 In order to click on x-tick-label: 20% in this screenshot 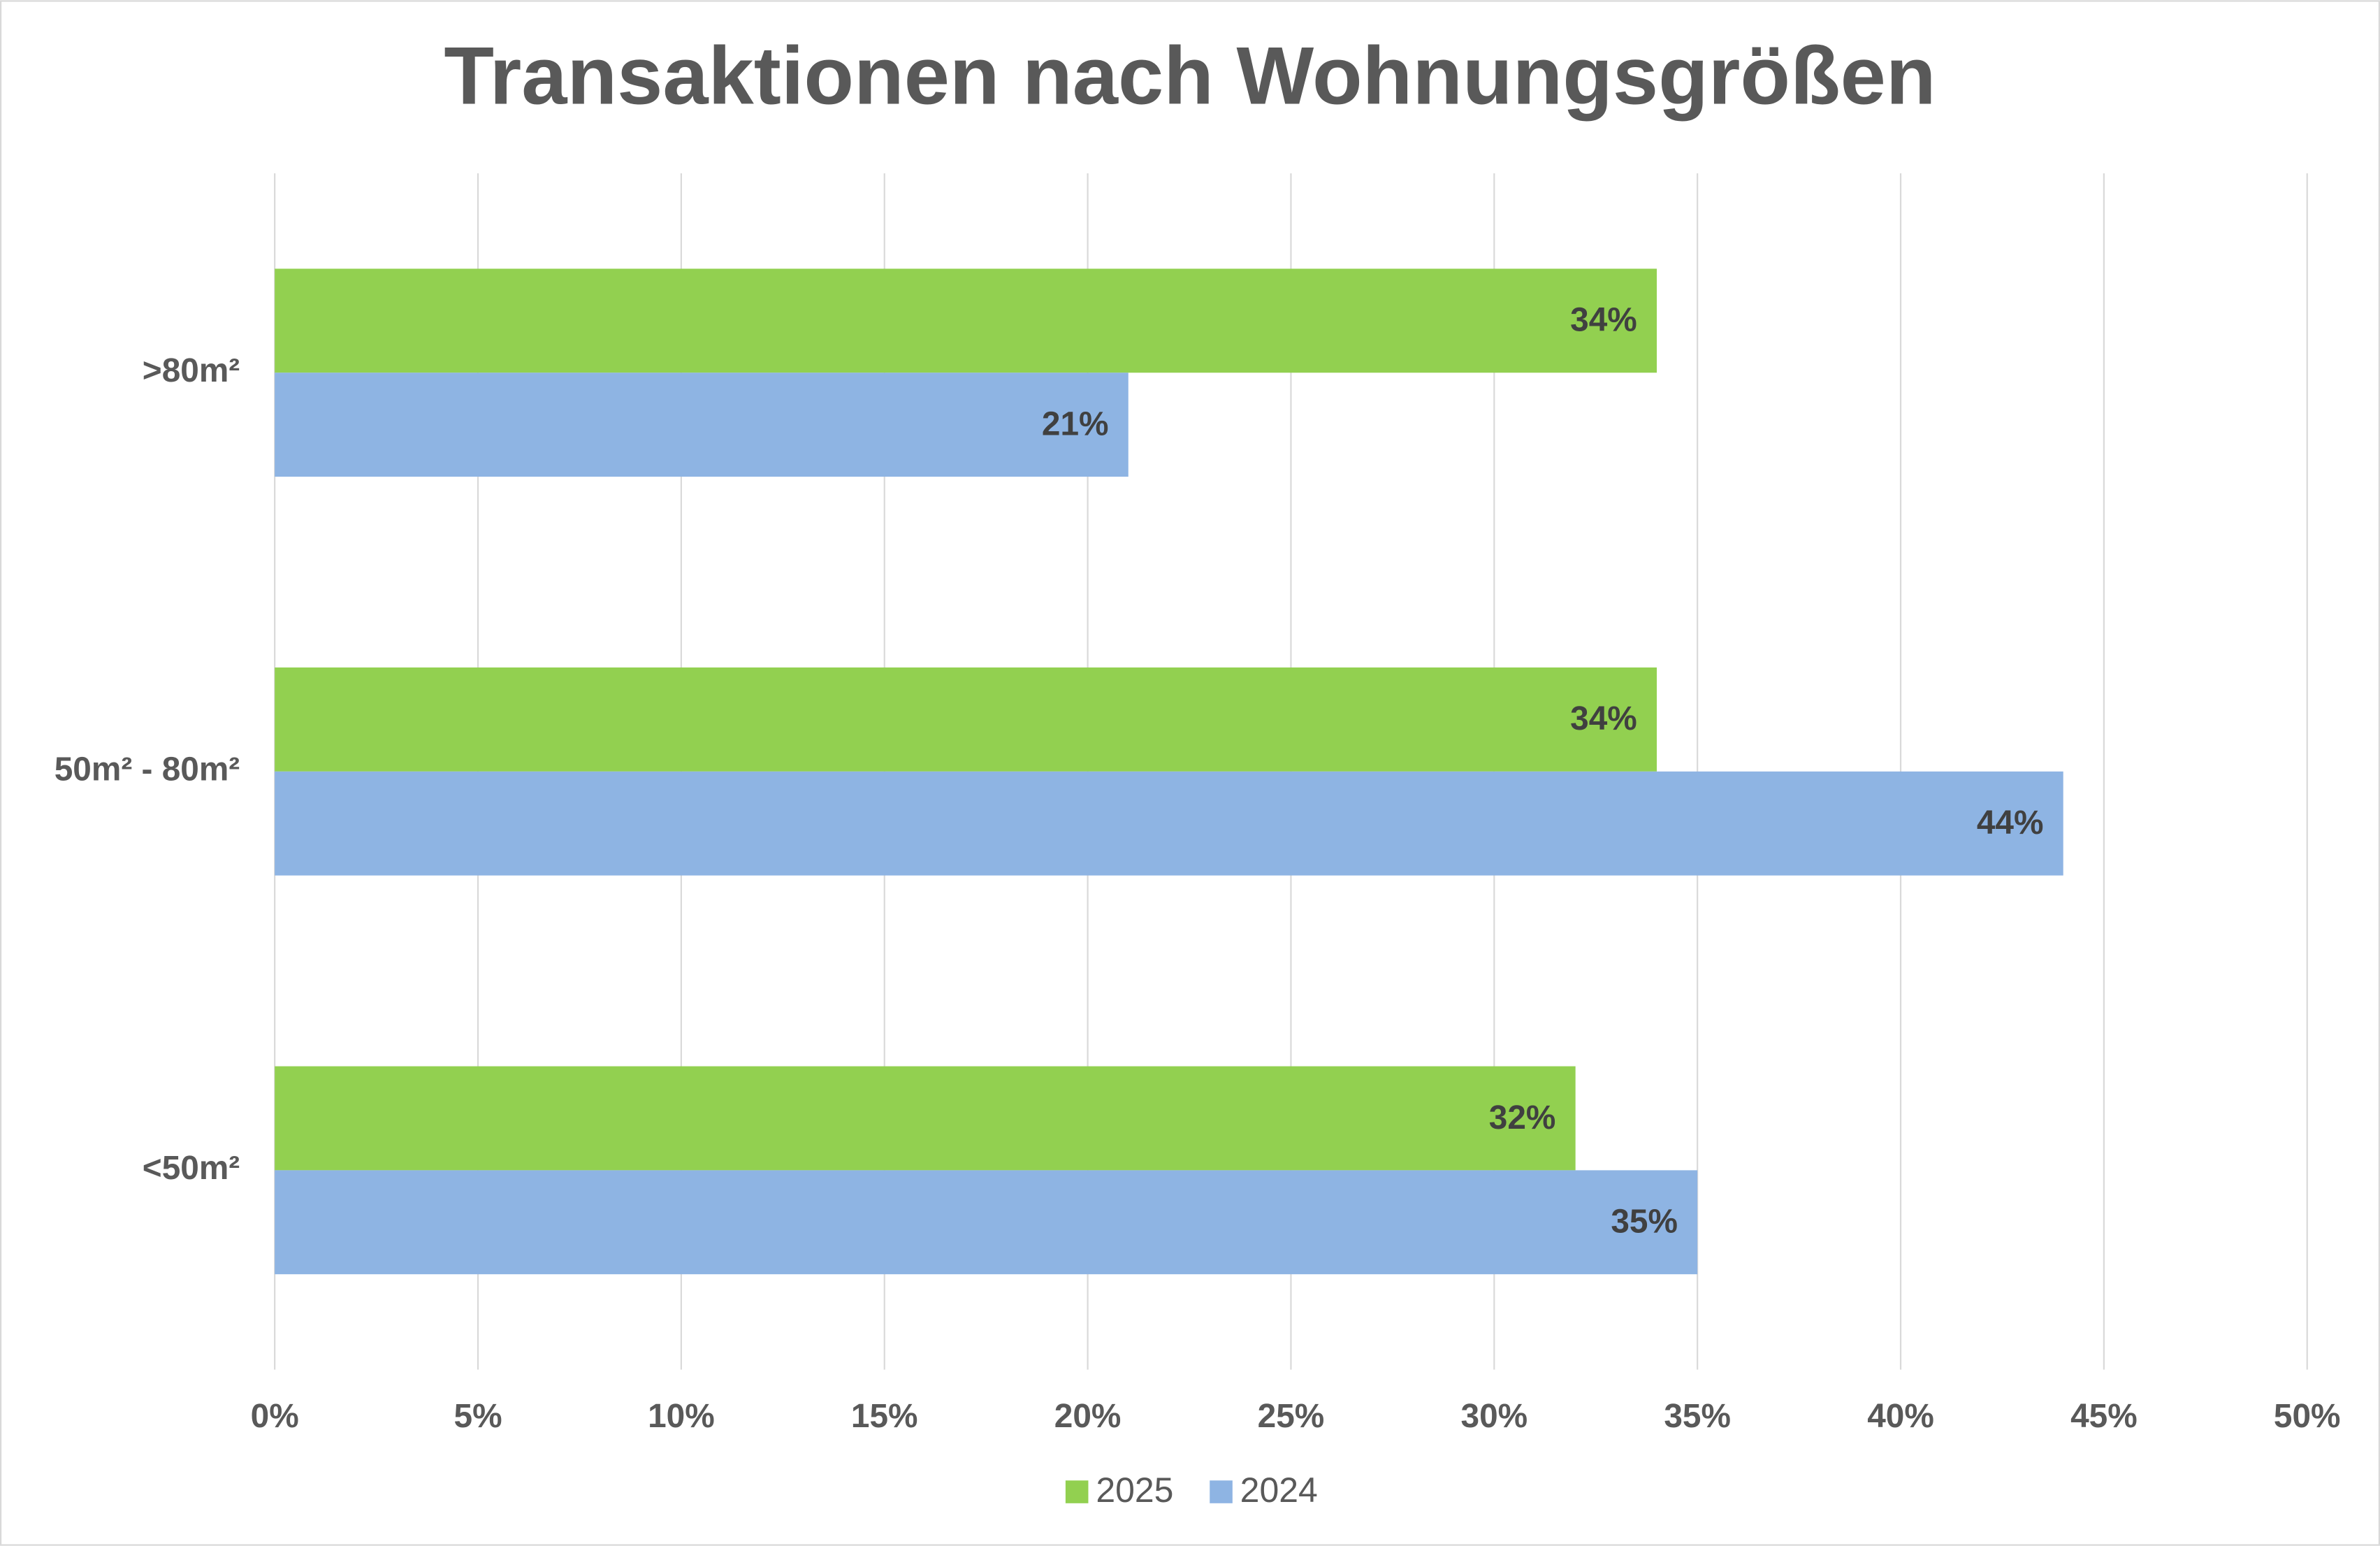, I will do `click(1088, 1416)`.